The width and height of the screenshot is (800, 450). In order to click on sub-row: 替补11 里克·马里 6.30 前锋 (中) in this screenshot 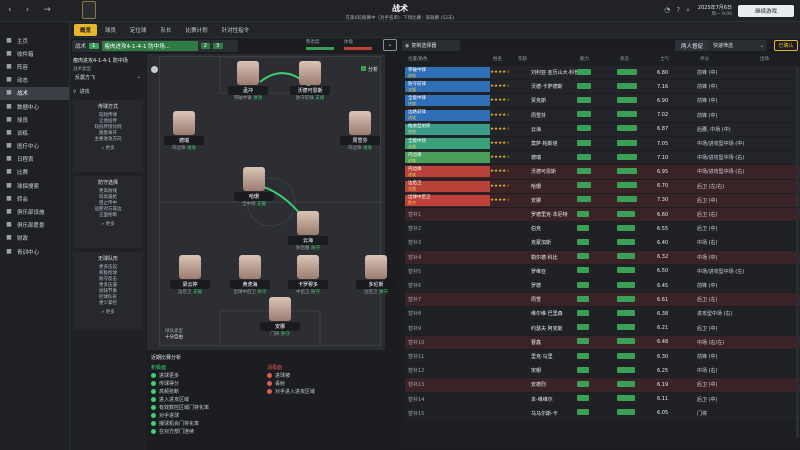, I will do `click(602, 357)`.